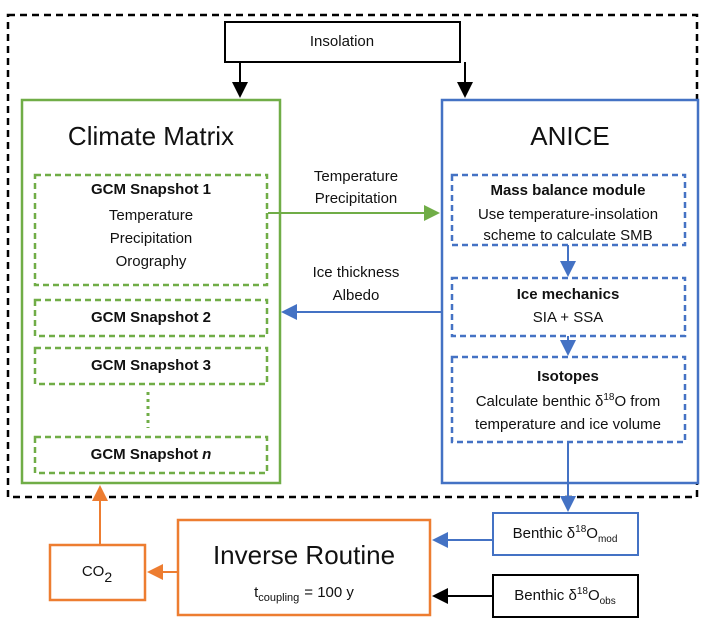 The width and height of the screenshot is (704, 628). What do you see at coordinates (151, 136) in the screenshot?
I see `title: Climate Matrix` at bounding box center [151, 136].